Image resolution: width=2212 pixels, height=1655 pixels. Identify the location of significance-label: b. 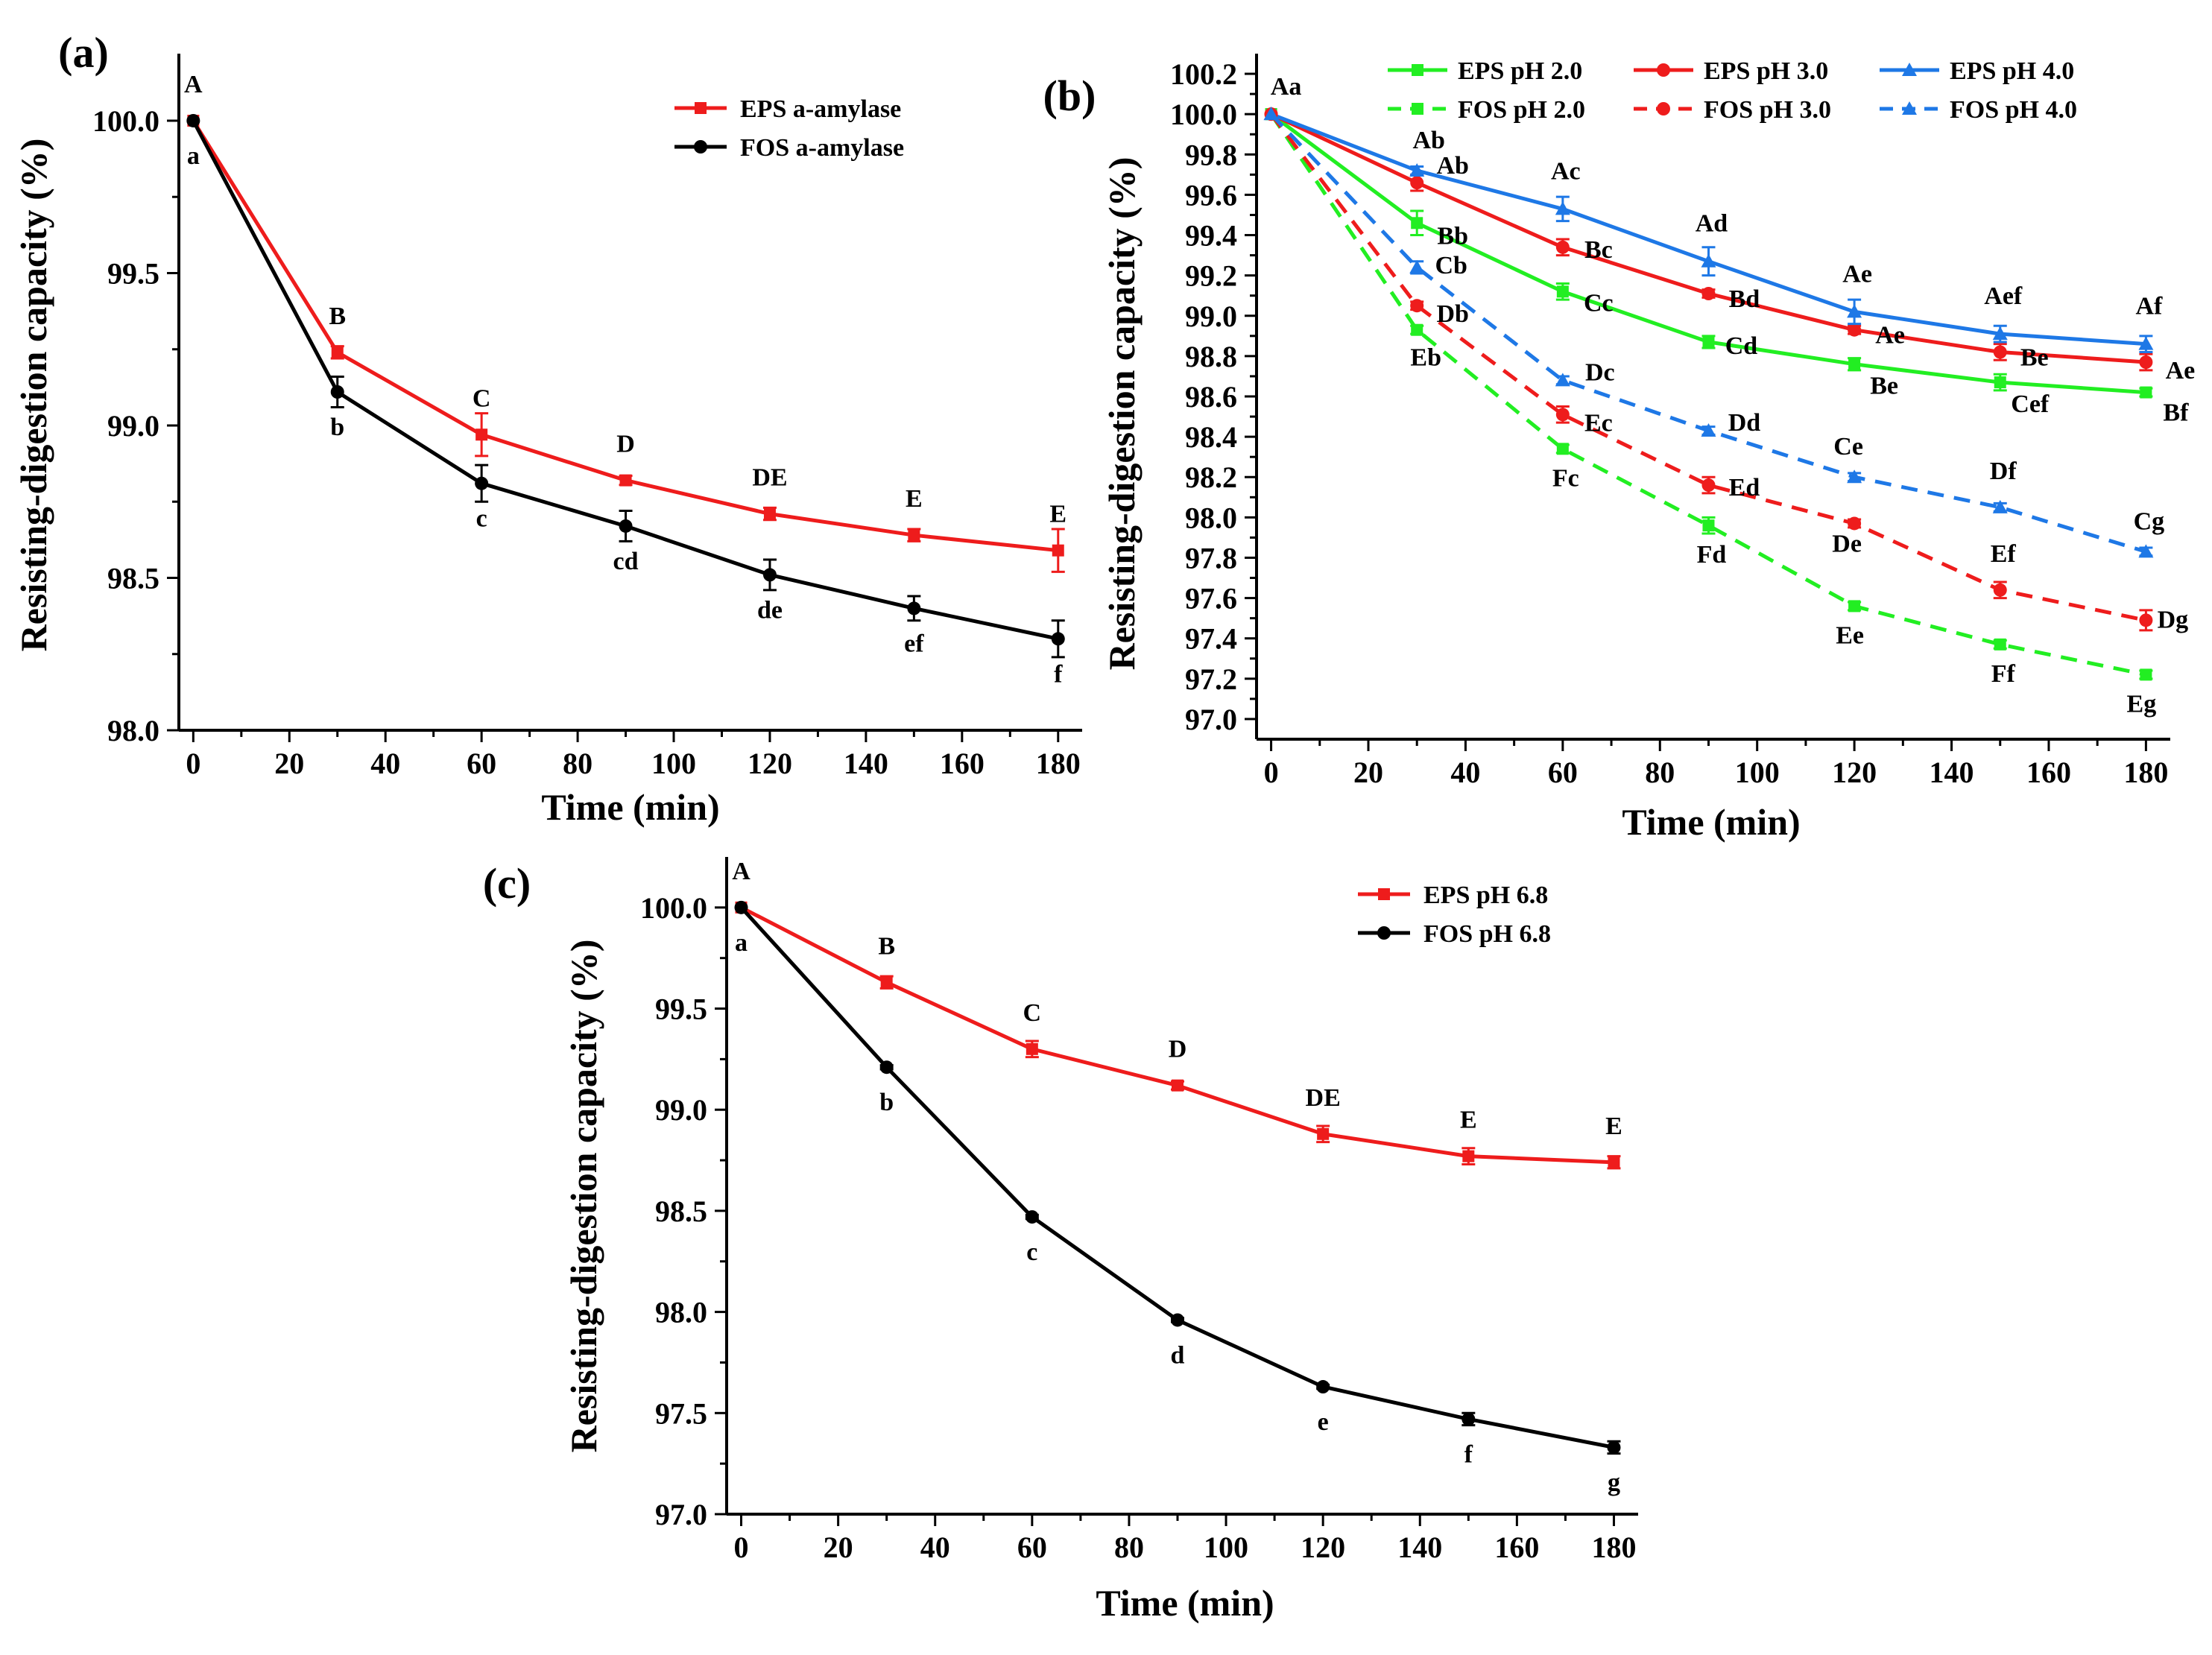
(337, 427).